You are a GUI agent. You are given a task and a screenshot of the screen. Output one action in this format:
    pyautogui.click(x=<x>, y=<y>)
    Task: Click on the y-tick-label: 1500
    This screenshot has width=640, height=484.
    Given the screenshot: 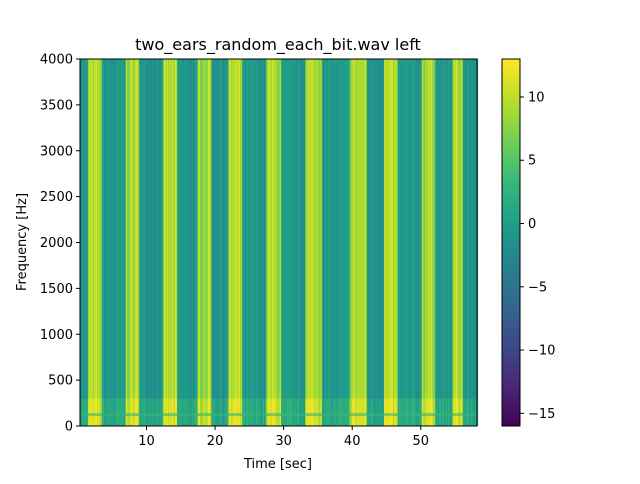 What is the action you would take?
    pyautogui.click(x=56, y=289)
    